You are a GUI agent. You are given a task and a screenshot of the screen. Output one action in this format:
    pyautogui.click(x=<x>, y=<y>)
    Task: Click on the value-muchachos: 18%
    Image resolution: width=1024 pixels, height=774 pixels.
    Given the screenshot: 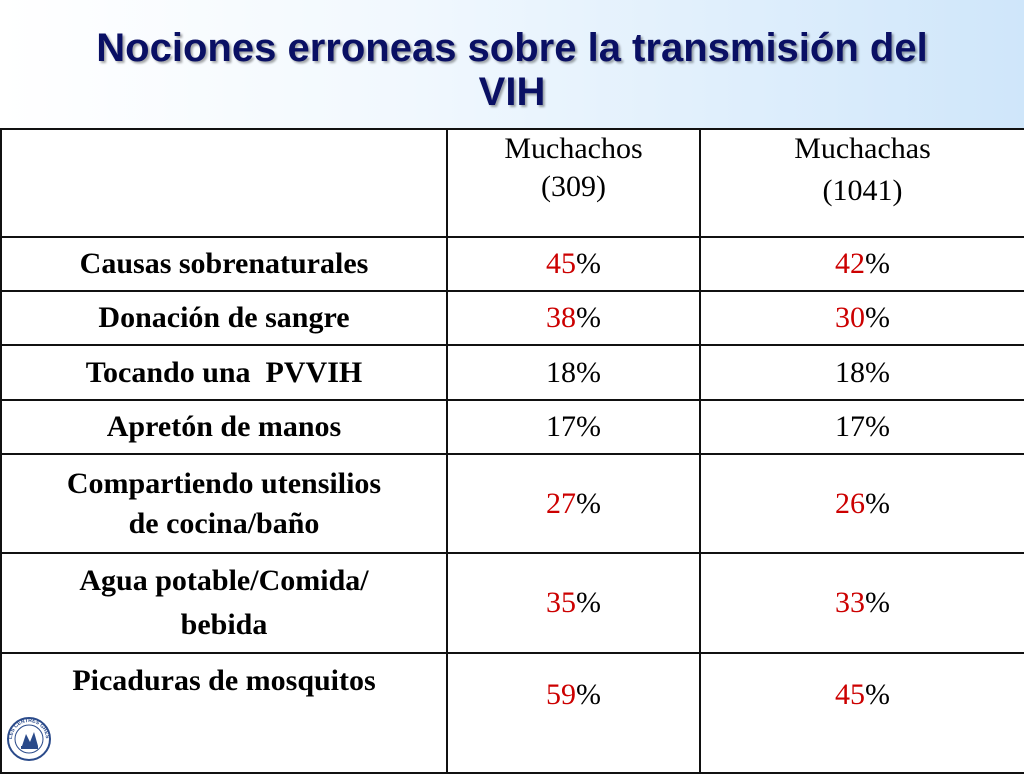 What is the action you would take?
    pyautogui.click(x=573, y=372)
    